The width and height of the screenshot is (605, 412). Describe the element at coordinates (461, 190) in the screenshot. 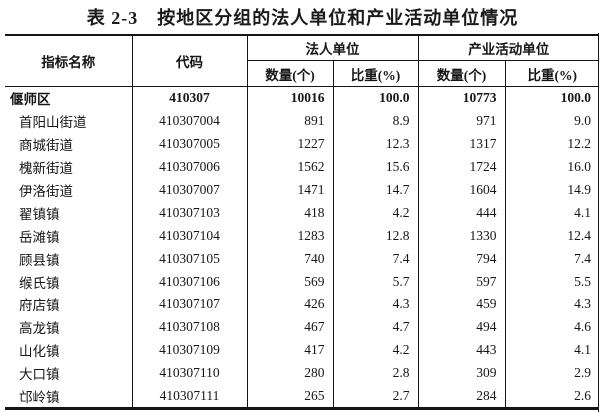

I see `cell-industrial-quantity: 1604` at that location.